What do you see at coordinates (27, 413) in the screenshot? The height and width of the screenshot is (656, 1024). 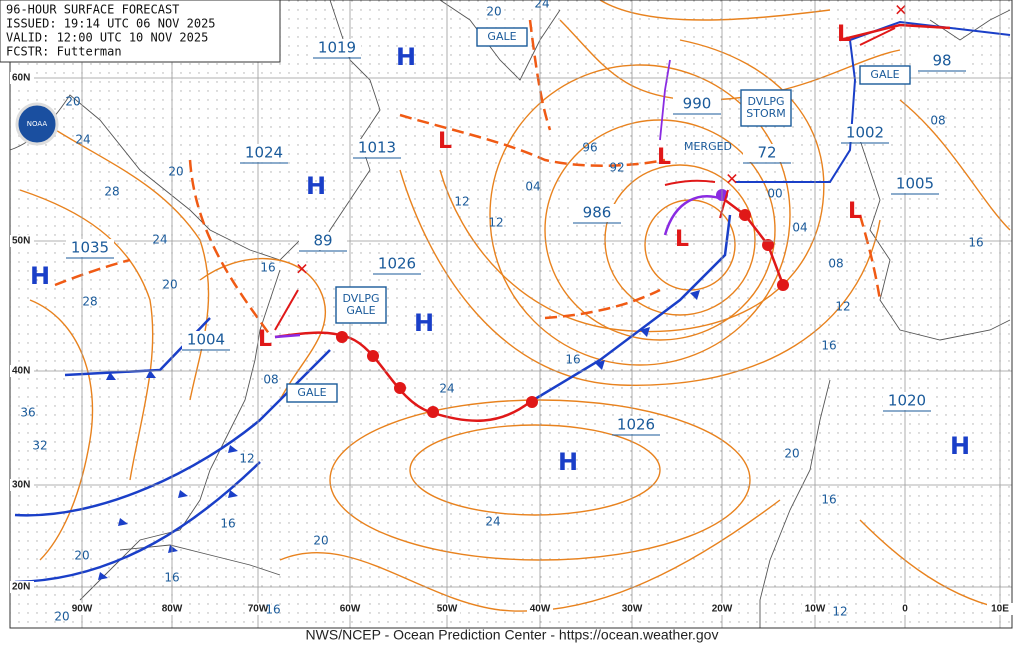 I see `isobar-label: 36` at bounding box center [27, 413].